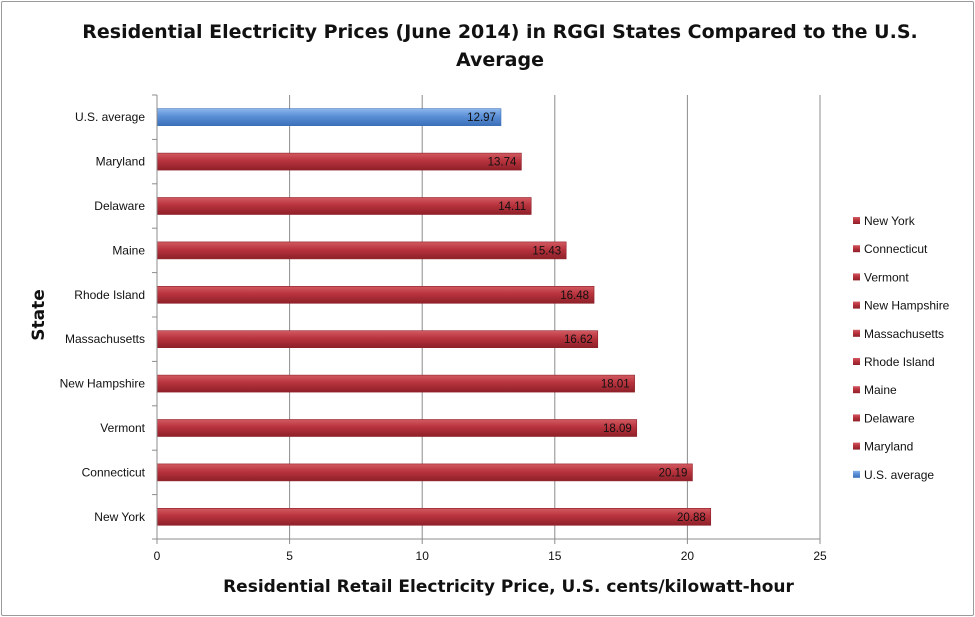 The width and height of the screenshot is (975, 617). I want to click on data-label: 16.62, so click(578, 340).